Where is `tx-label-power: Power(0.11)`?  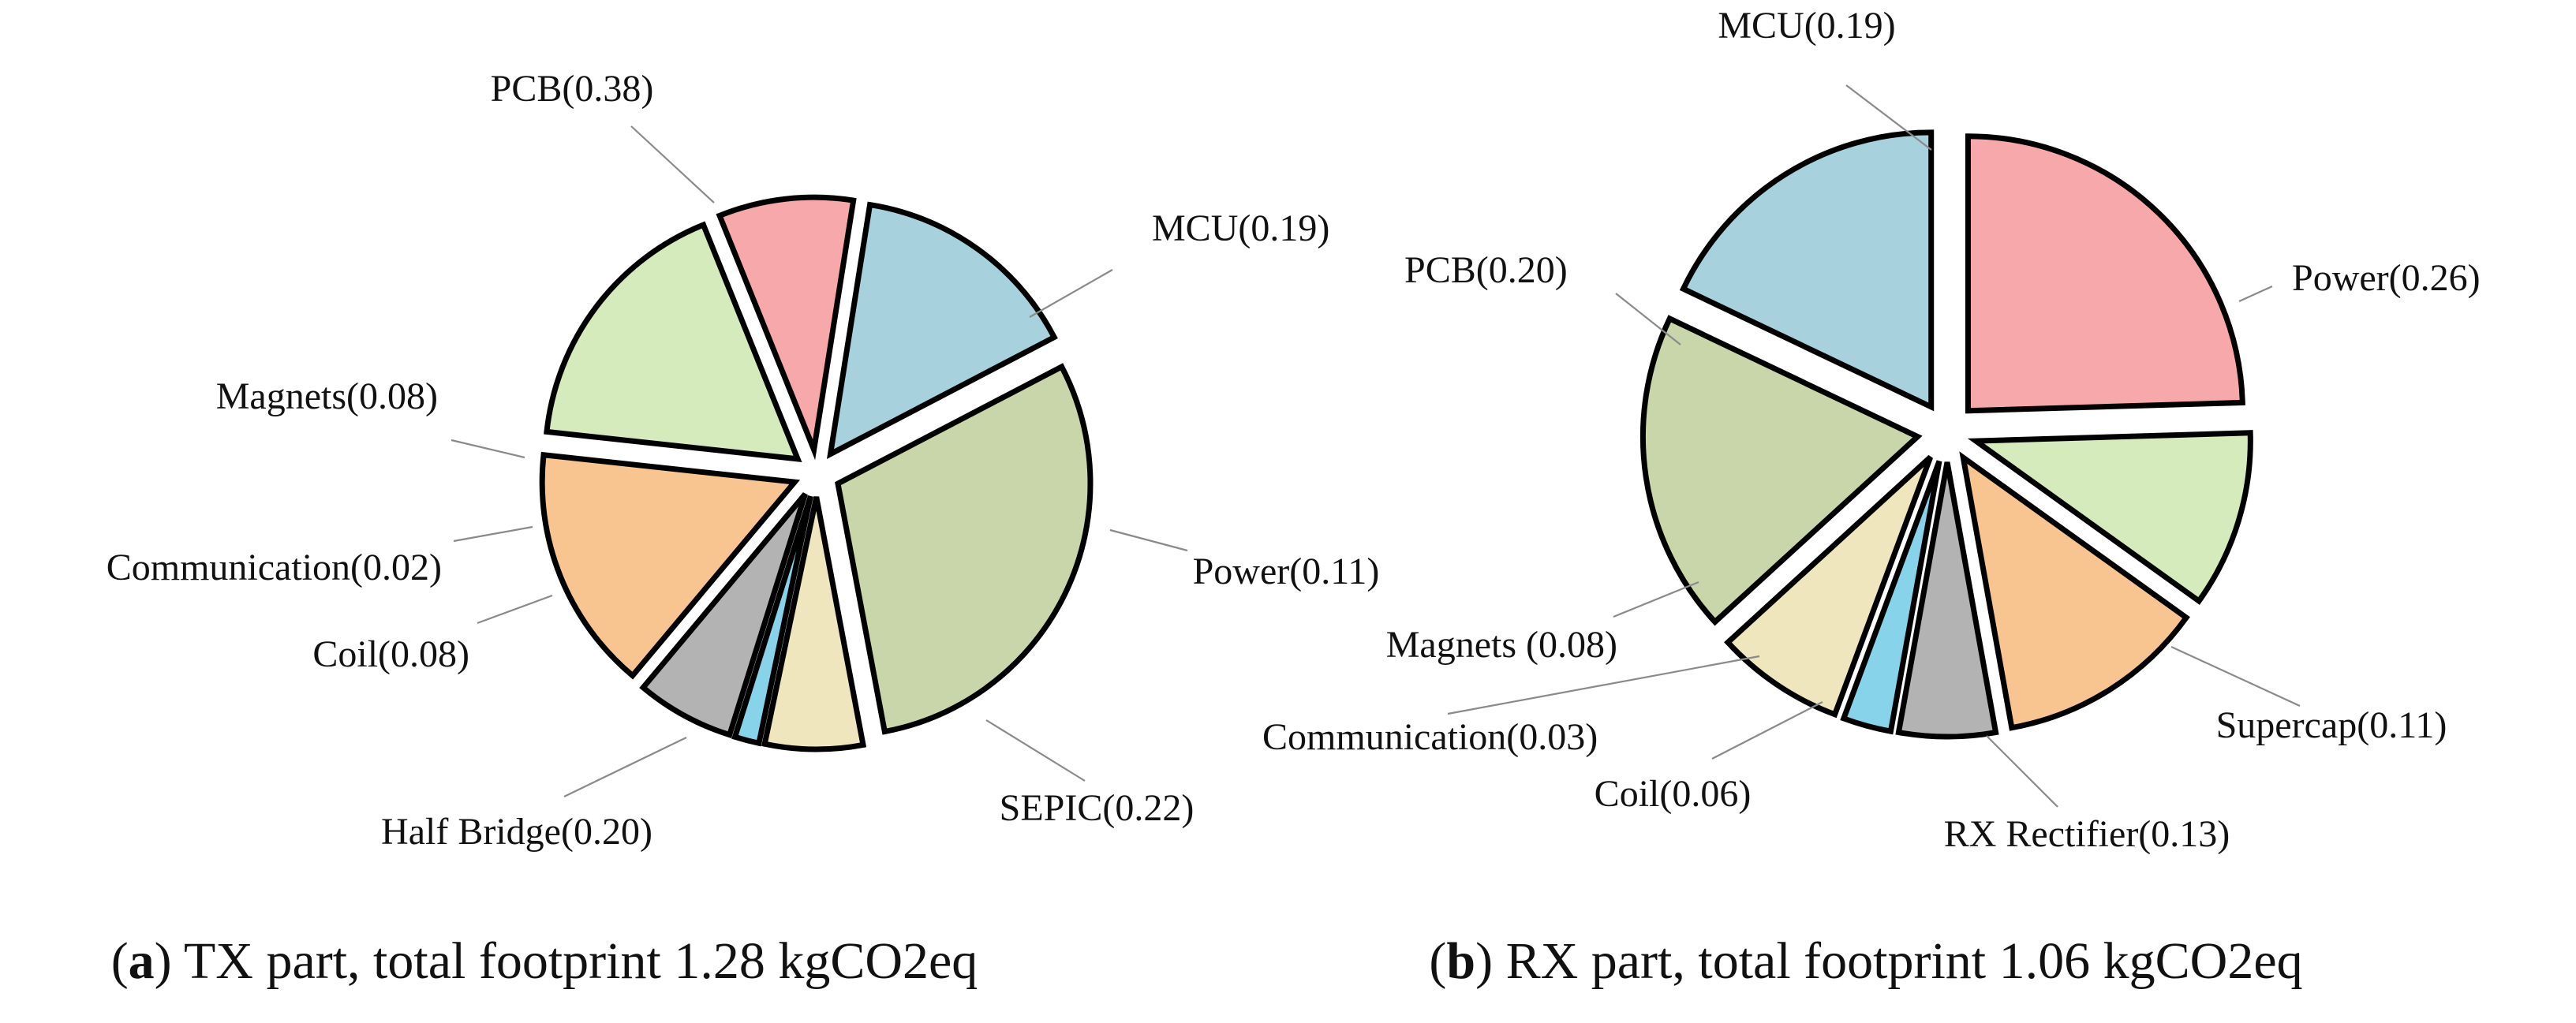
tx-label-power: Power(0.11) is located at coordinates (1286, 571).